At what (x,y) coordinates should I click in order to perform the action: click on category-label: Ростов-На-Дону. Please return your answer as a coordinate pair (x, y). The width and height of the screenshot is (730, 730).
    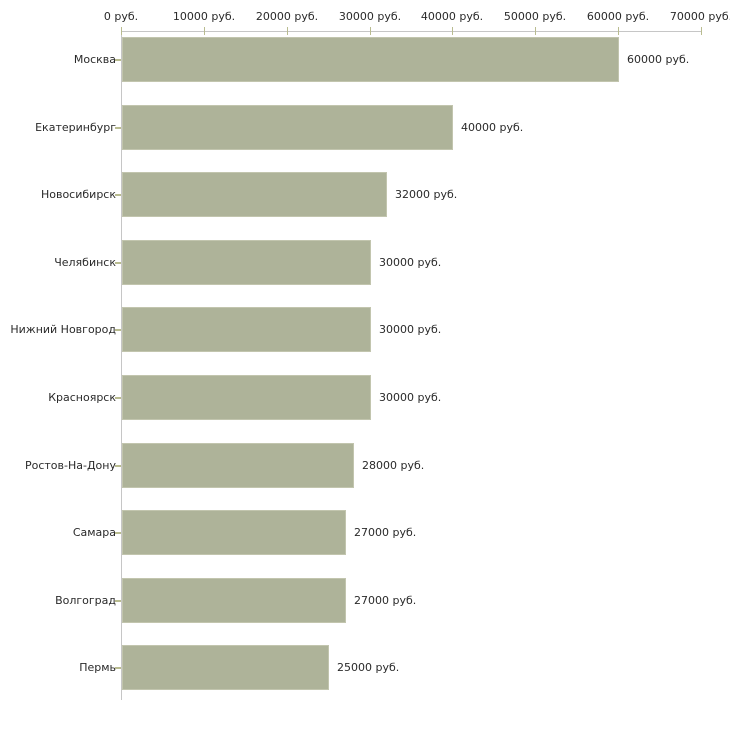
    Looking at the image, I should click on (70, 465).